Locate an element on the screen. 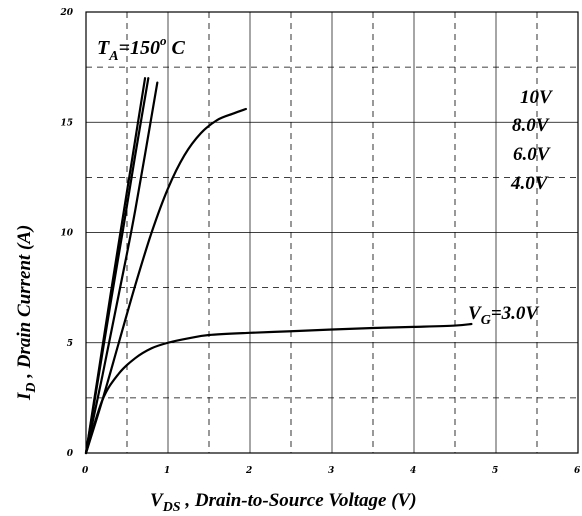 The width and height of the screenshot is (582, 516). curve-labels: 10V 8.0V 6.0V 4.0V VG=3.0V is located at coordinates (510, 207).